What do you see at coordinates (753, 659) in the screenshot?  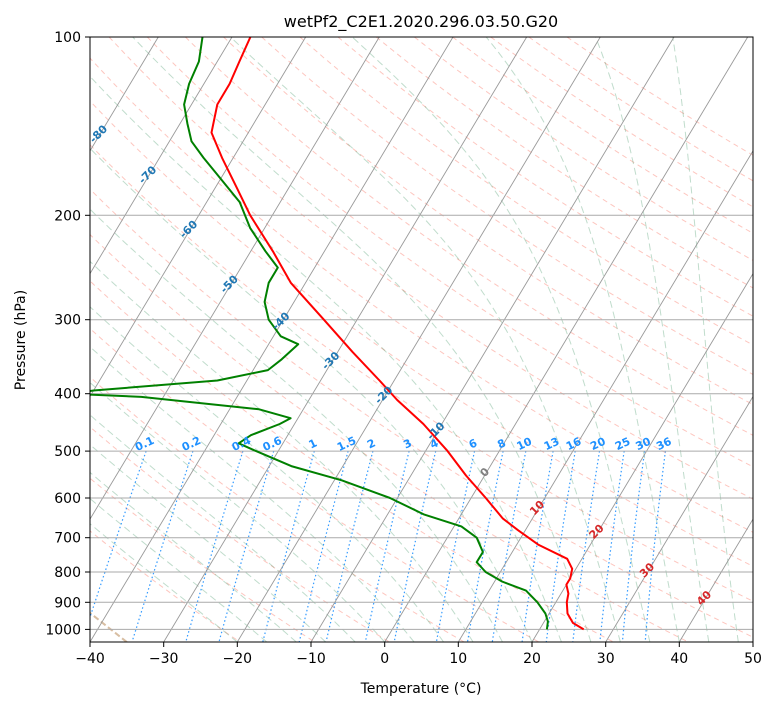 I see `x-tick-label: 50` at bounding box center [753, 659].